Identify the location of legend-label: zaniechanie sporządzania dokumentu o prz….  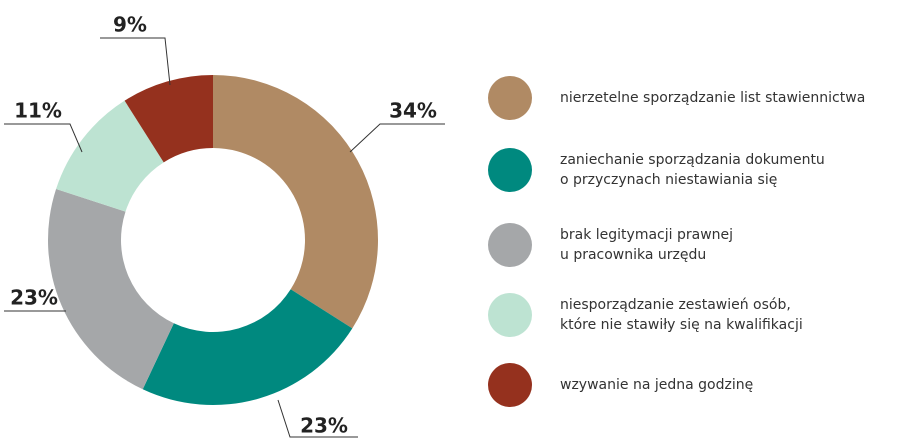
(692, 170).